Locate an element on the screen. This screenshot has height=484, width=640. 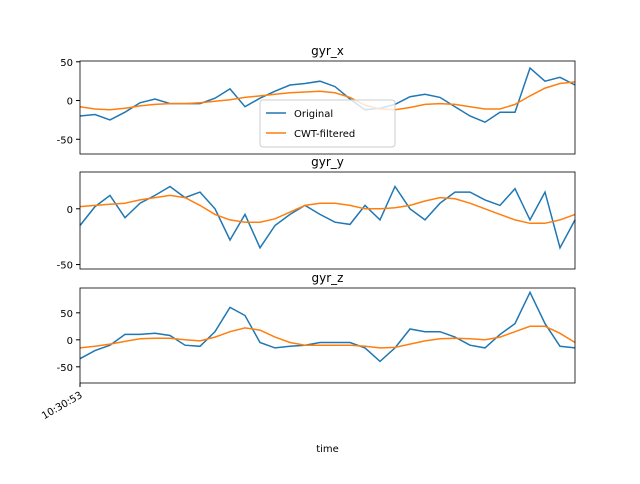
legend-label: Original is located at coordinates (313, 114).